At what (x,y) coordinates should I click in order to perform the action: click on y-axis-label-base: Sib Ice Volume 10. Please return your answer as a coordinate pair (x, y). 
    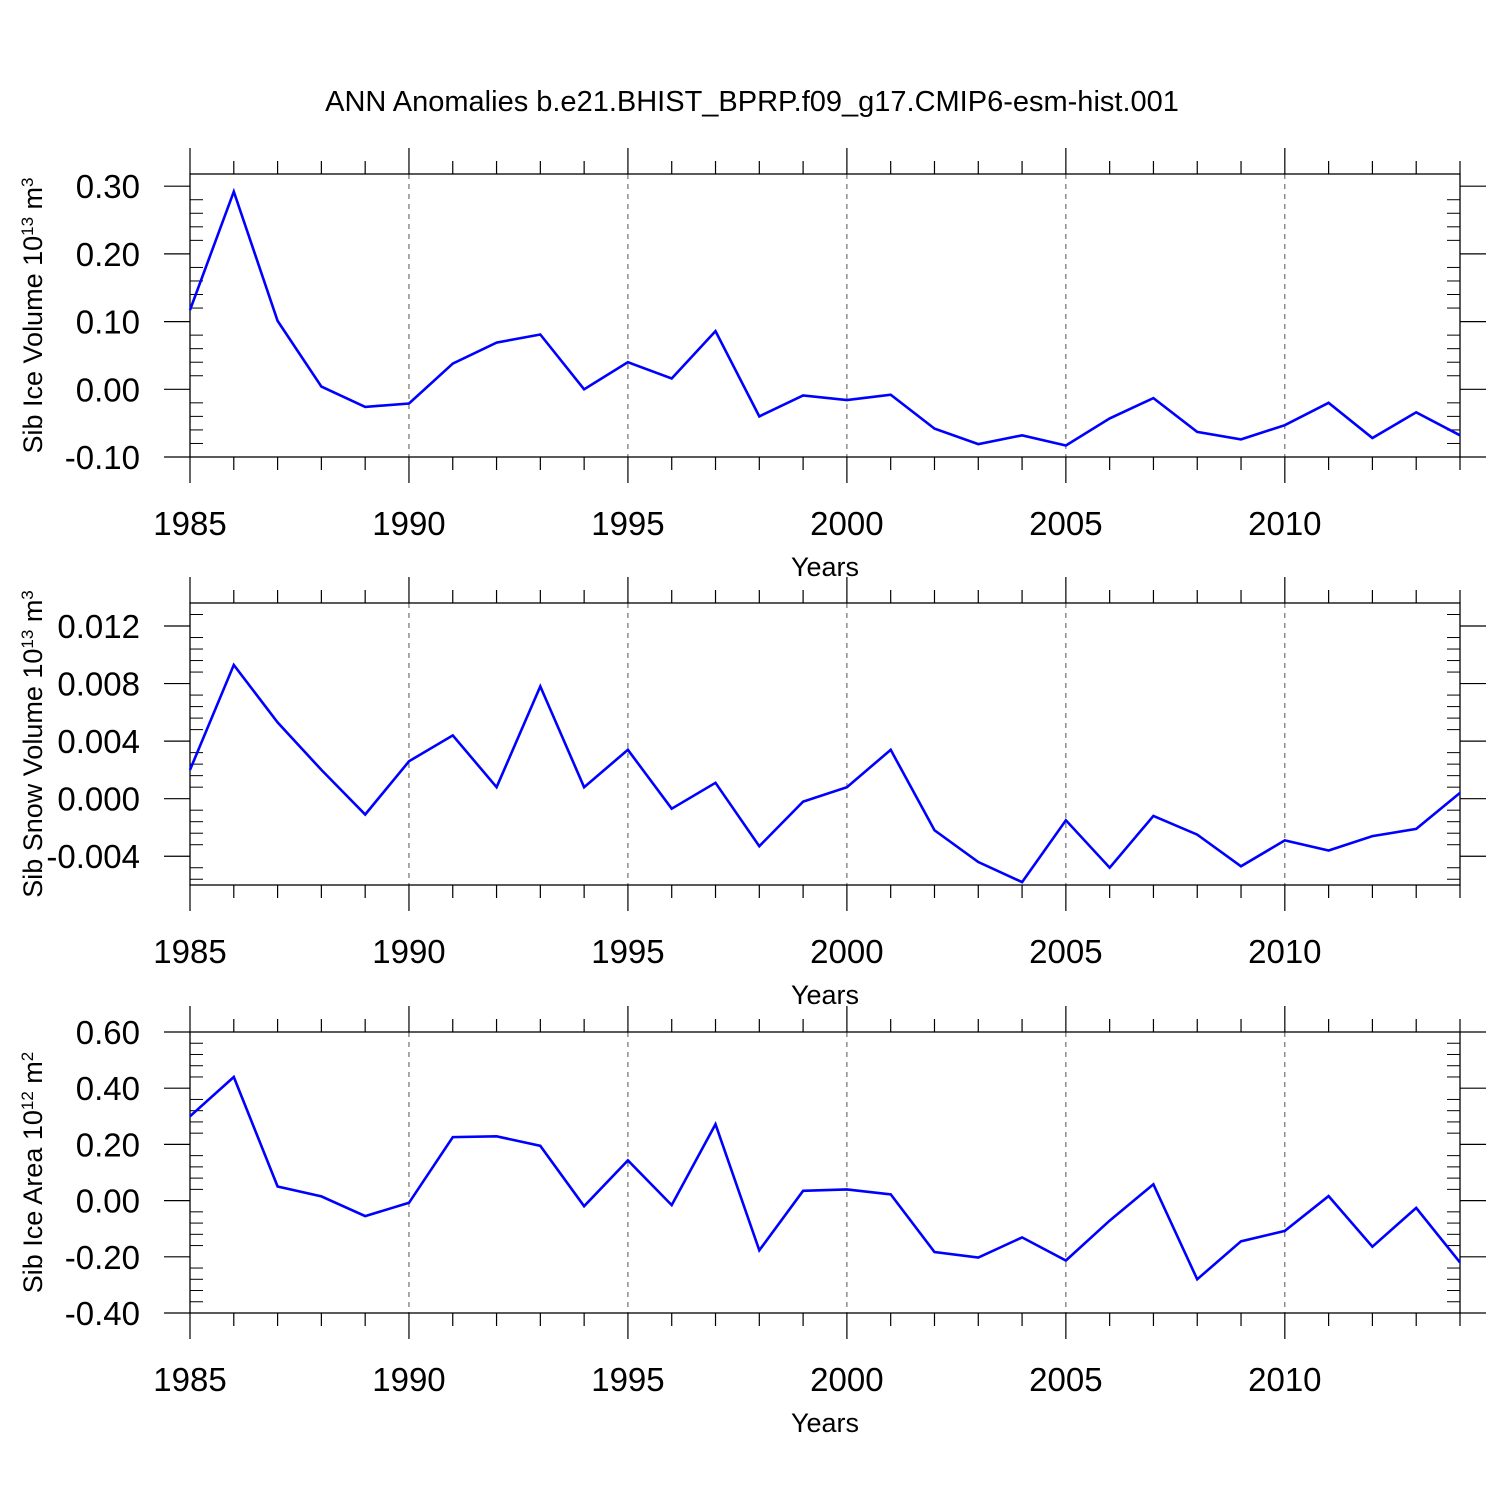
    Looking at the image, I should click on (33, 345).